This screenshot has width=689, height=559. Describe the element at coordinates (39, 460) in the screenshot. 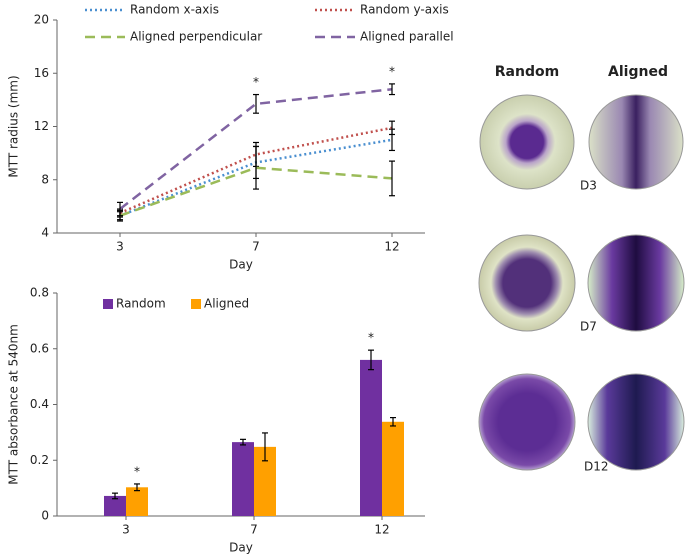

I see `y-tick-label: 0.2` at that location.